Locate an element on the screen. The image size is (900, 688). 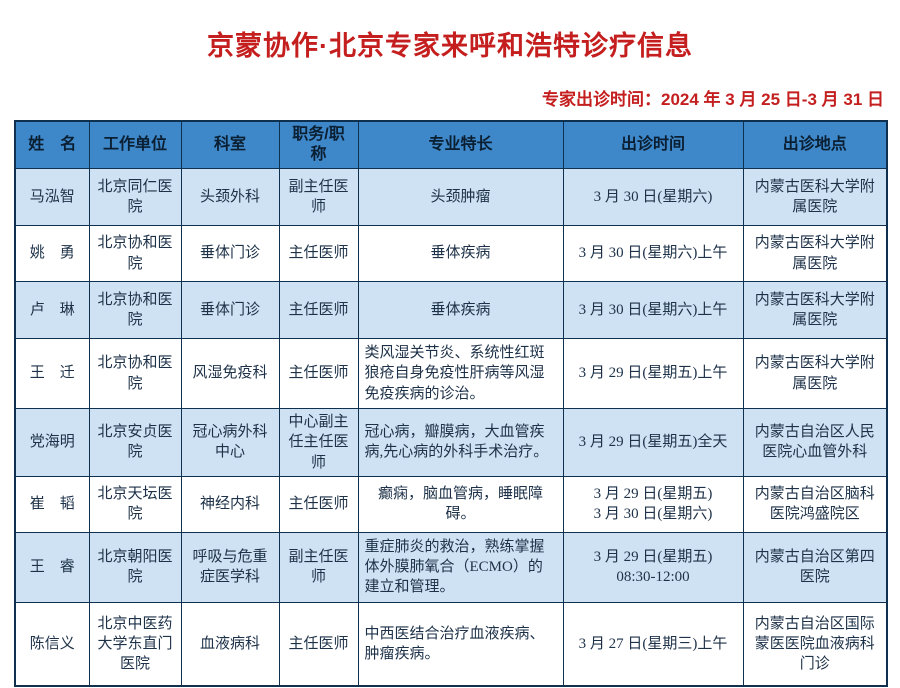
cell-visit-location: 内蒙古自治区国际蒙医医院血液病科门诊 is located at coordinates (815, 644).